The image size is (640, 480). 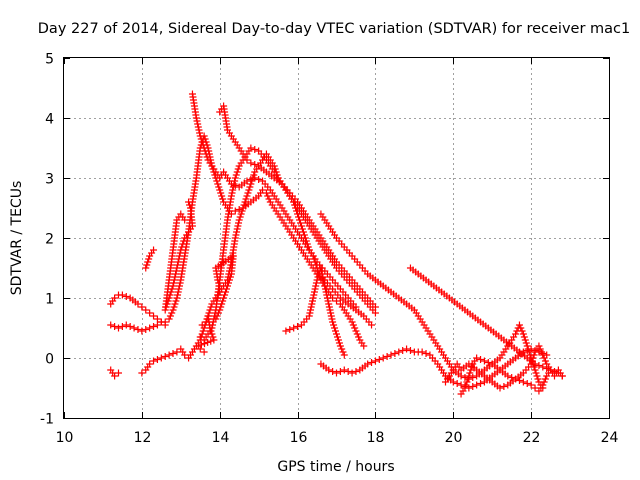 I want to click on x-axis-label: GPS time / hours, so click(x=335, y=467).